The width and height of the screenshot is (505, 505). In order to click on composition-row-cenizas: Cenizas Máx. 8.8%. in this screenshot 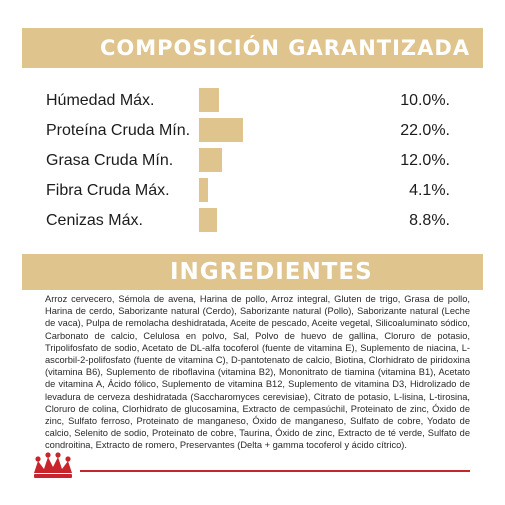, I will do `click(256, 222)`.